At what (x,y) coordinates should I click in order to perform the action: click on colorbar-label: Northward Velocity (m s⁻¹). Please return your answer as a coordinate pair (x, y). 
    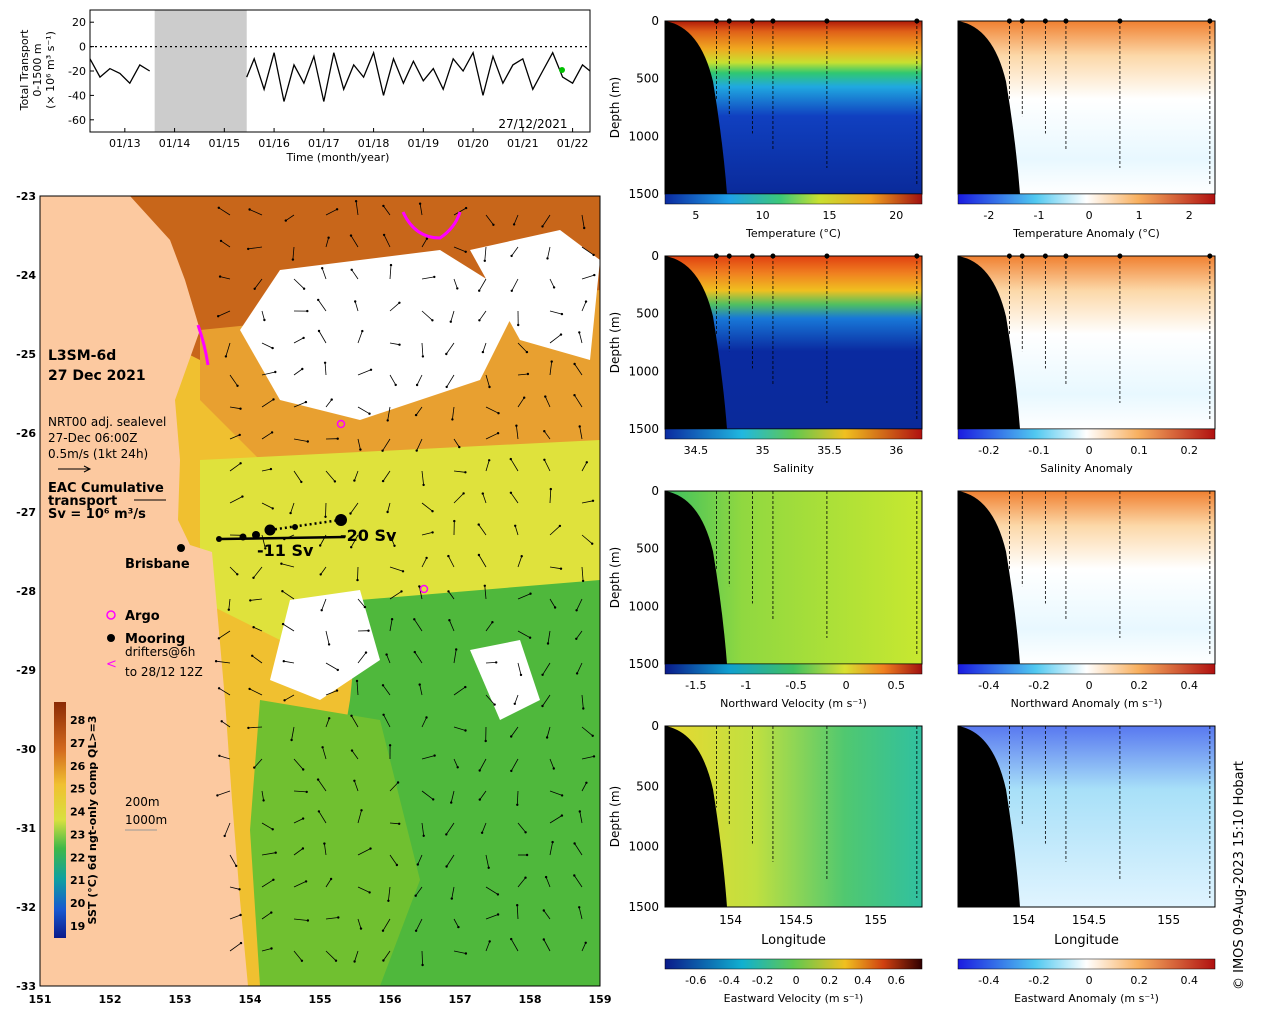
    Looking at the image, I should click on (793, 703).